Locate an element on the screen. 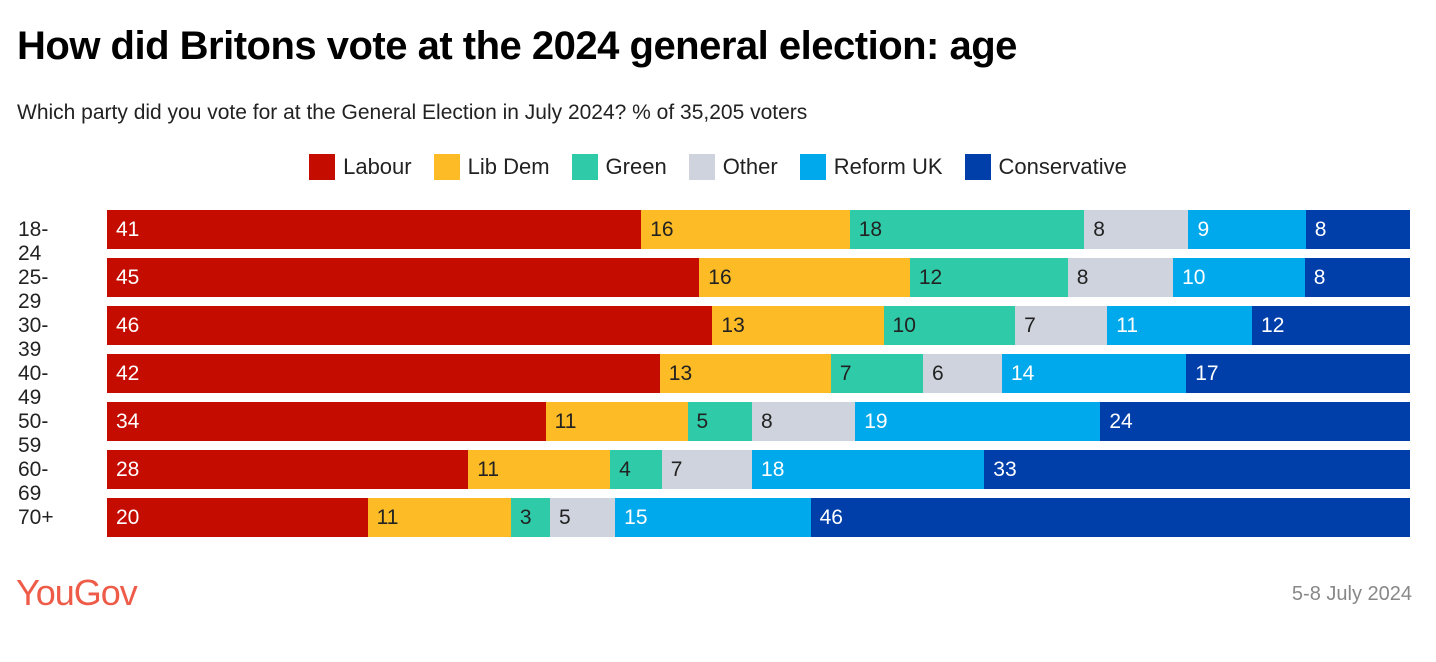 The image size is (1436, 662). legend-label: Conservative is located at coordinates (1062, 166).